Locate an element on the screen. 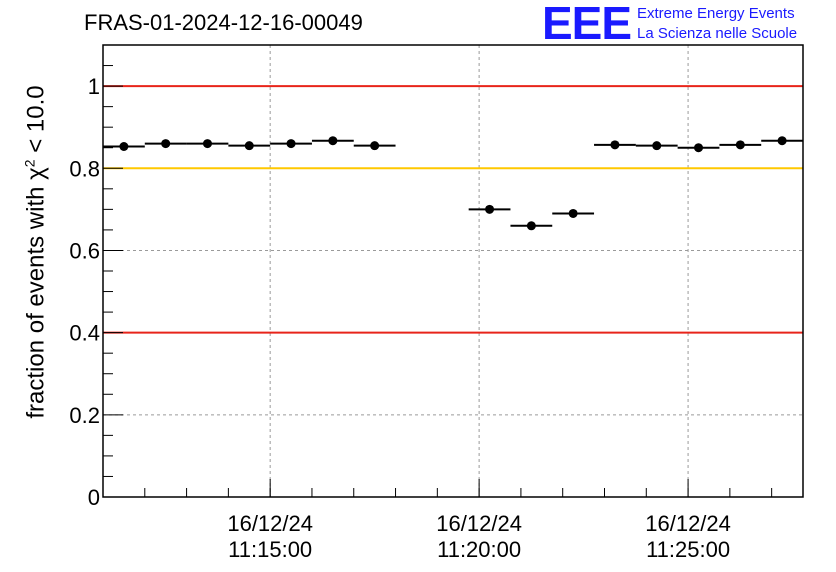  y-axis-label-exponent: 2 is located at coordinates (29, 163).